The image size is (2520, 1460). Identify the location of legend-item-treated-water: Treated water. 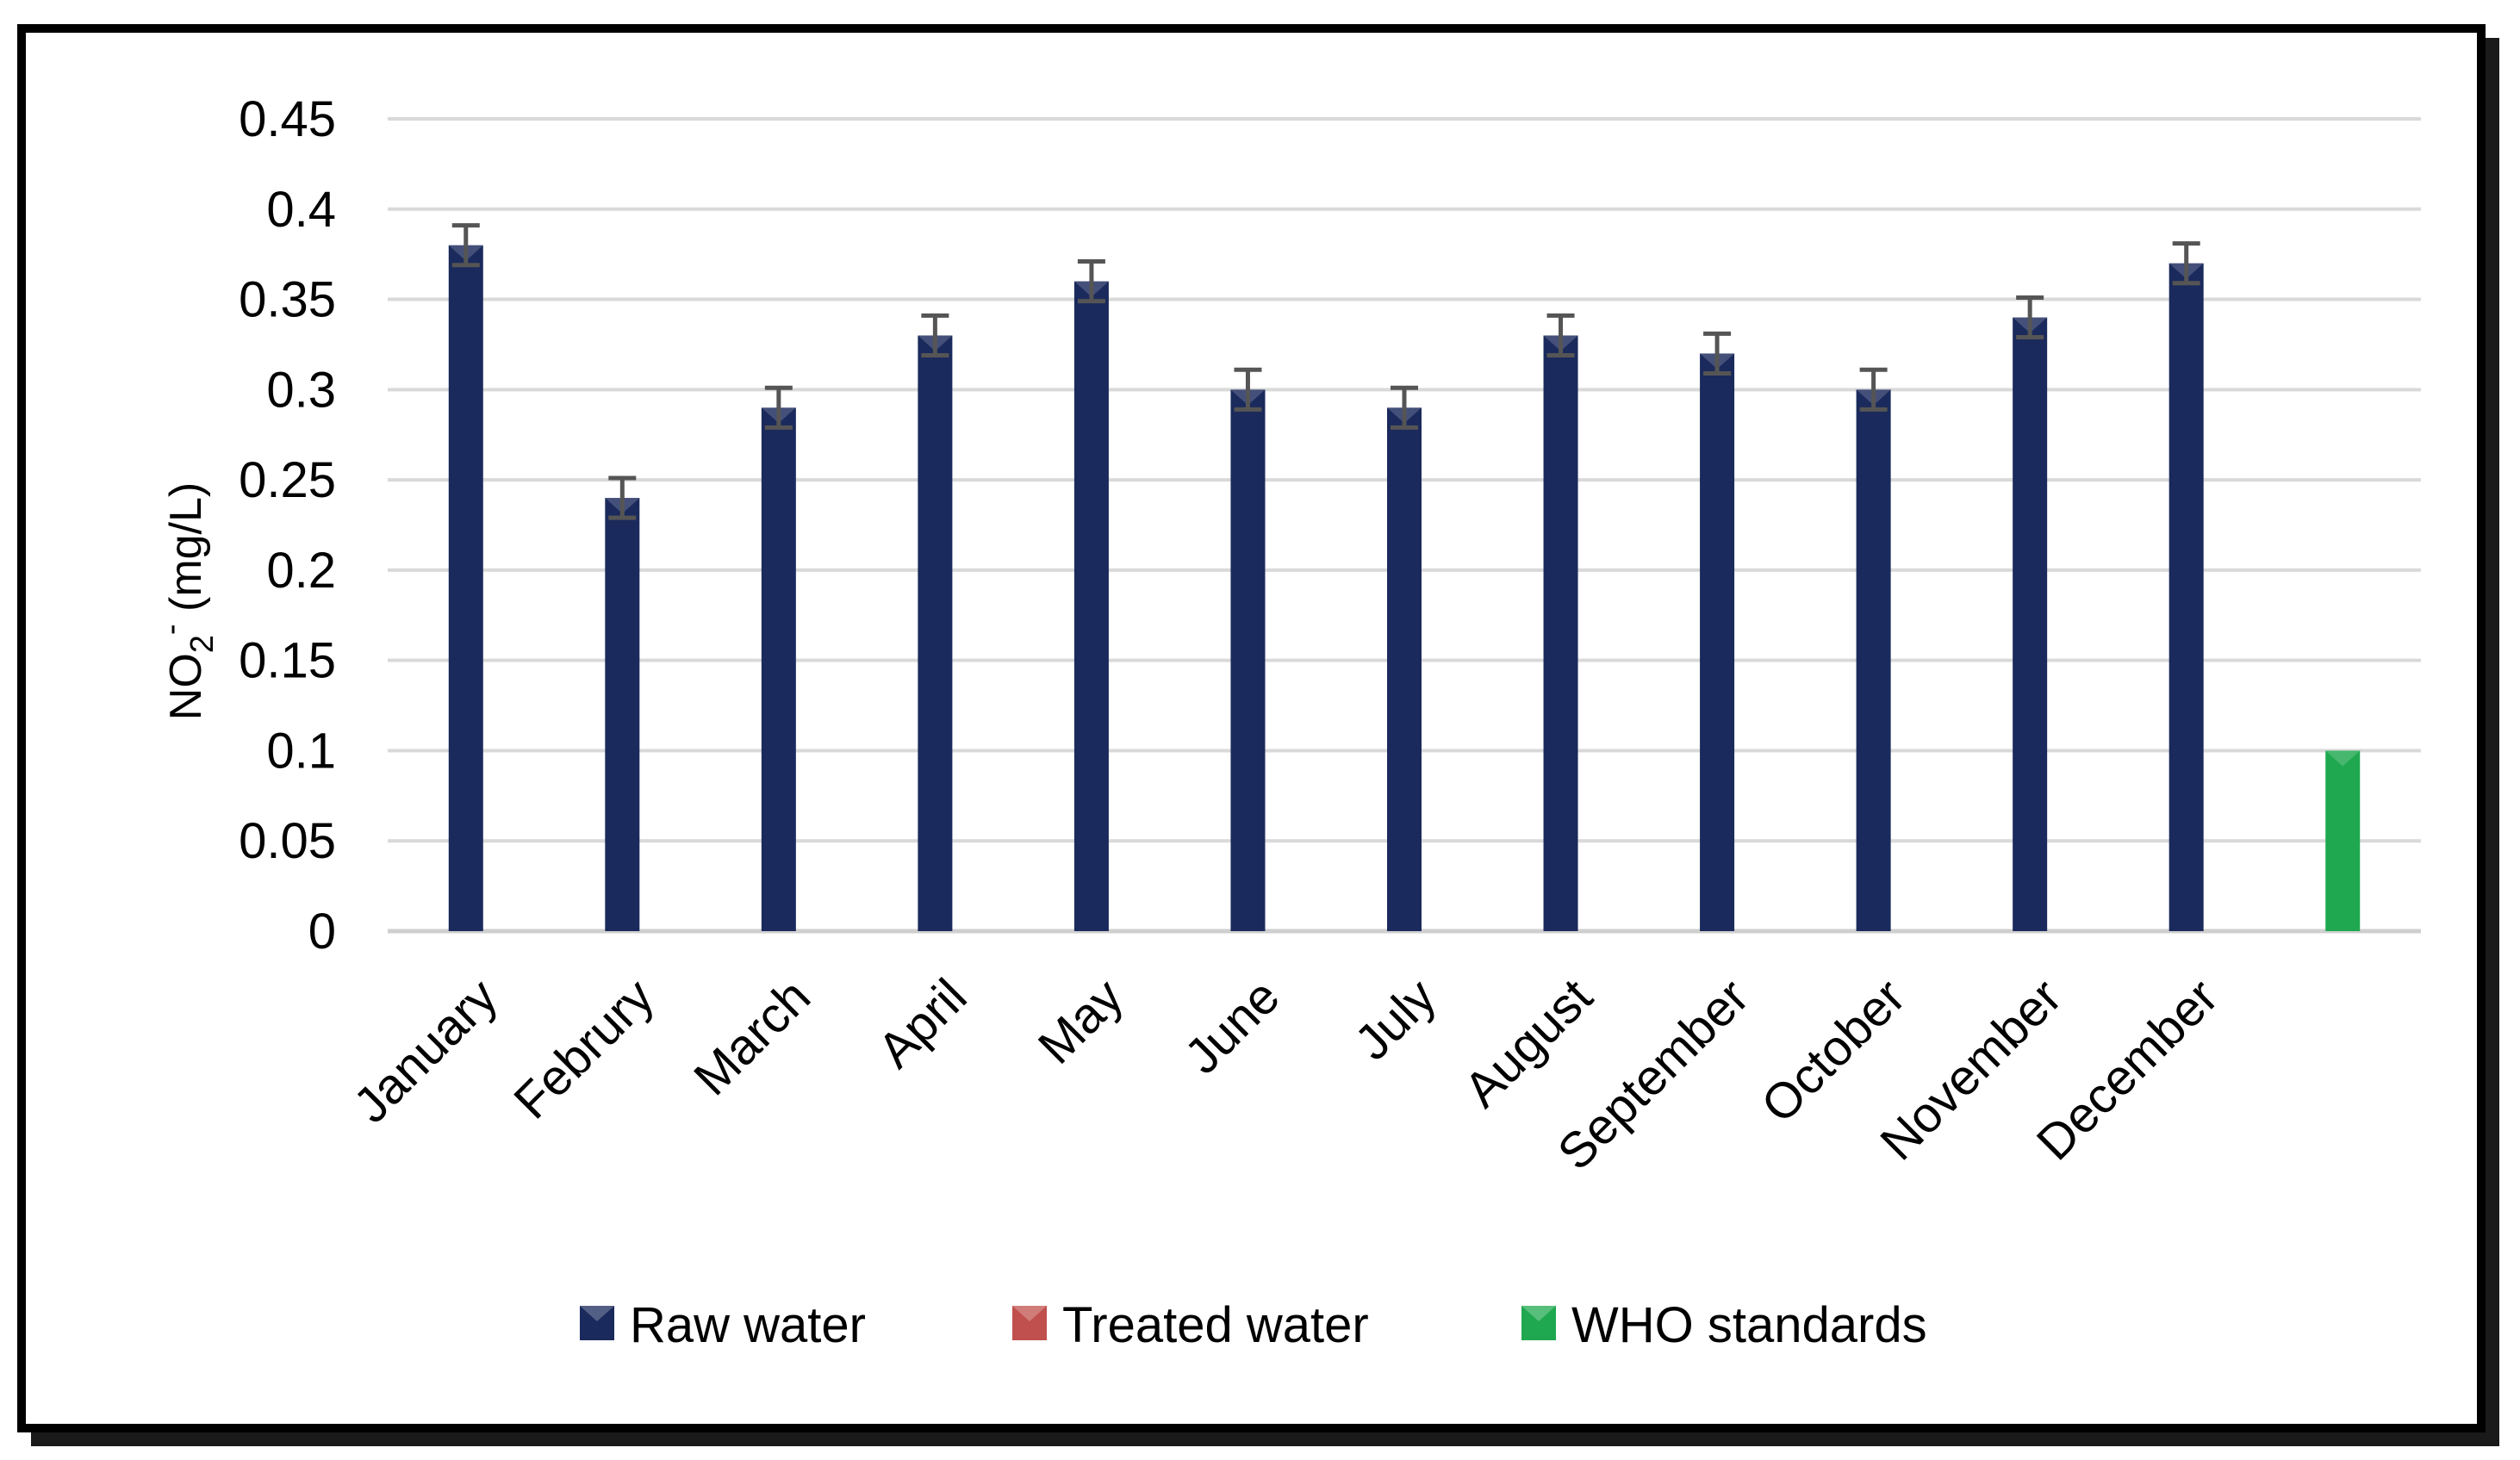
(1191, 1325).